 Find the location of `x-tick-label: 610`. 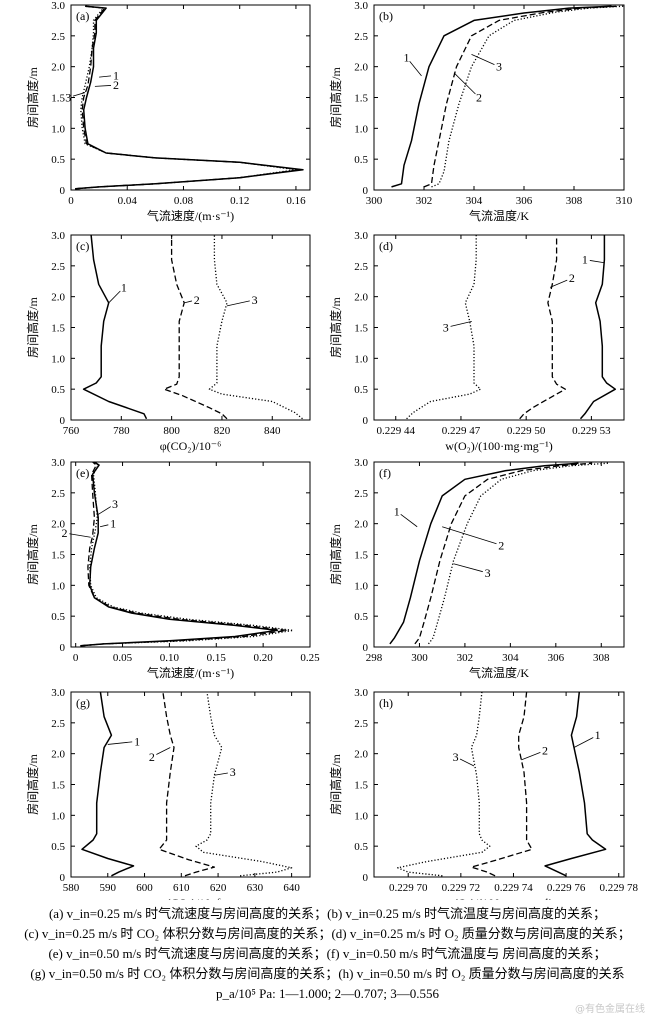

x-tick-label: 610 is located at coordinates (181, 888).